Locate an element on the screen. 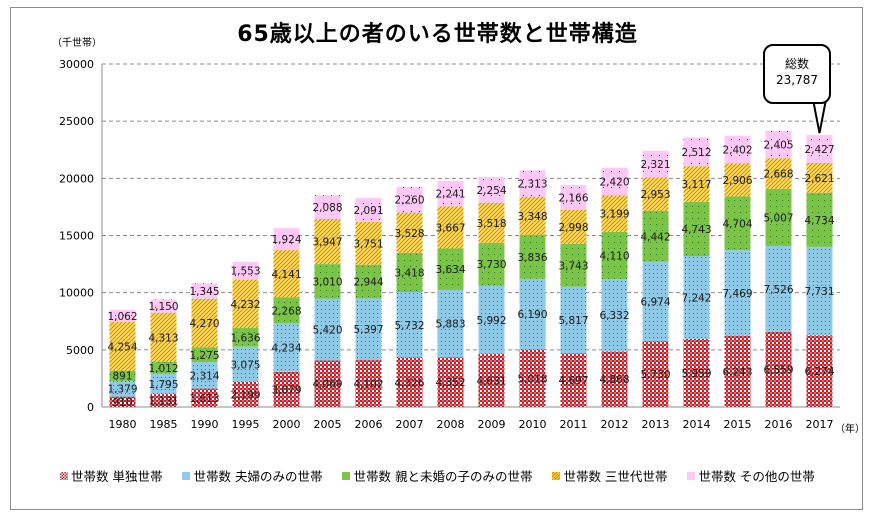 The image size is (875, 516). data-label: 3,836 is located at coordinates (532, 258).